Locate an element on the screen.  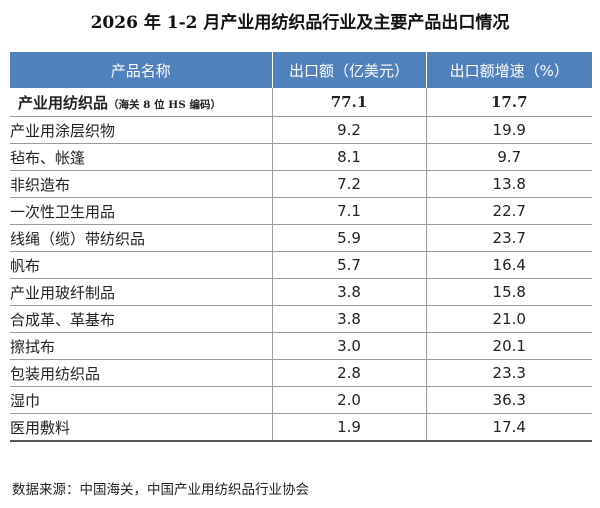
growth-value-cell: 19.9 is located at coordinates (509, 130).